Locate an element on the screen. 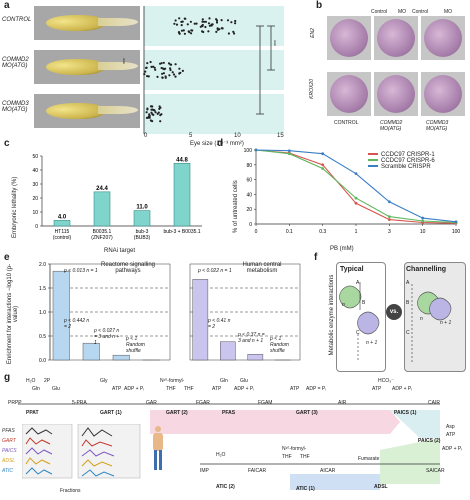 The height and width of the screenshot is (500, 470). y-tick-label: 0 is located at coordinates (250, 225).